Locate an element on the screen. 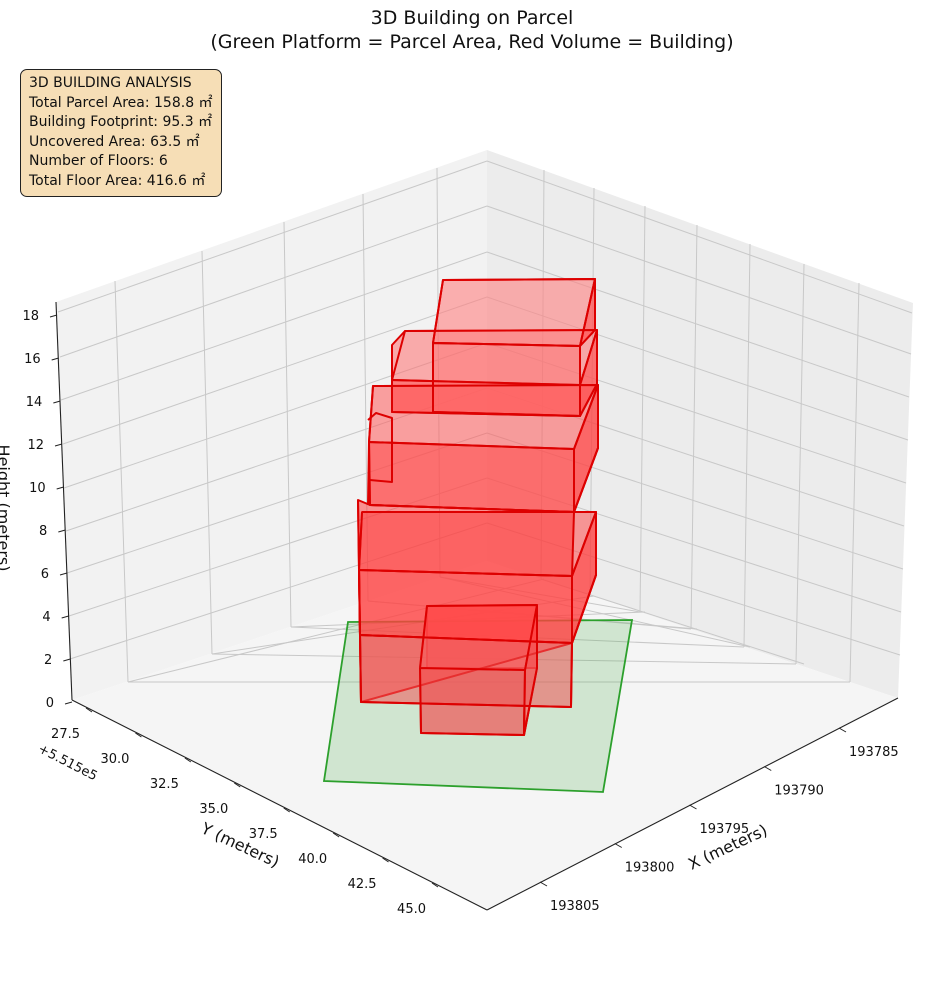 Image resolution: width=944 pixels, height=992 pixels. z-tick-label: 6 is located at coordinates (45, 574).